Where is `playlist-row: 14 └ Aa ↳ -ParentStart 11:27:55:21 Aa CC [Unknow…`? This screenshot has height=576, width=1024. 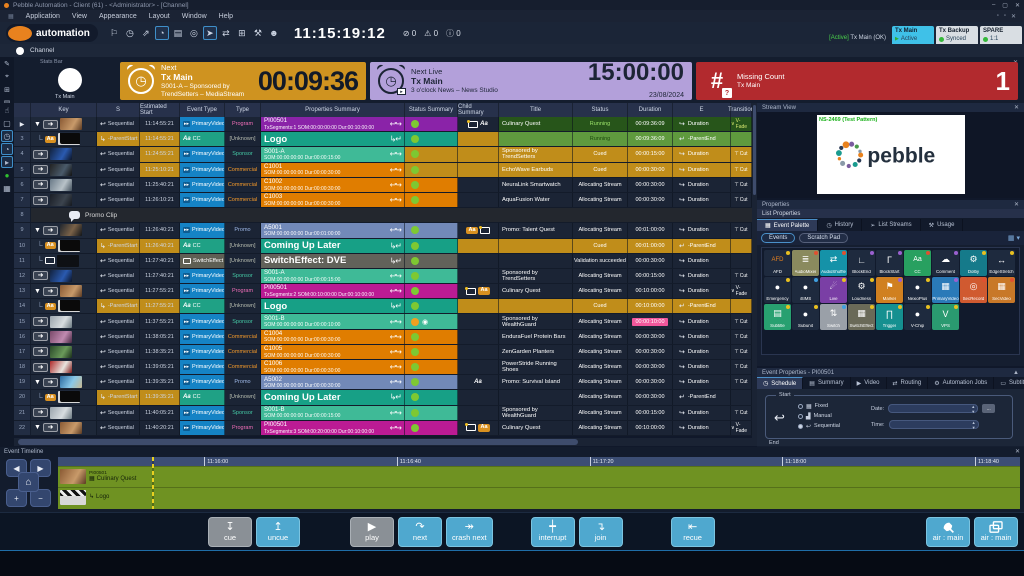 playlist-row: 14 └ Aa ↳ -ParentStart 11:27:55:21 Aa CC [Unknow… is located at coordinates (383, 307).